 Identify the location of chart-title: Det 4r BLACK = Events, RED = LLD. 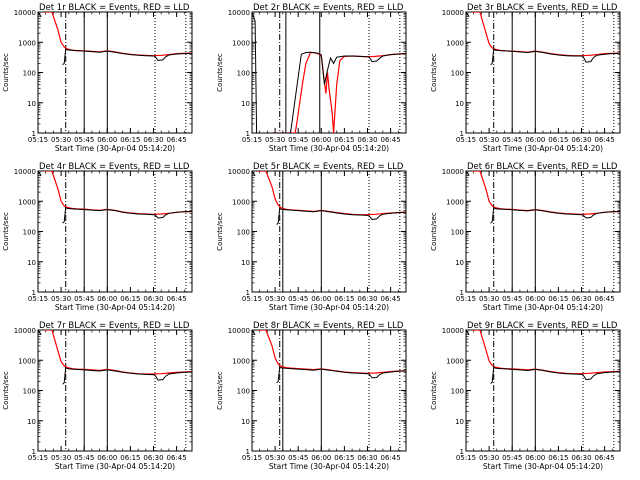
(114, 167).